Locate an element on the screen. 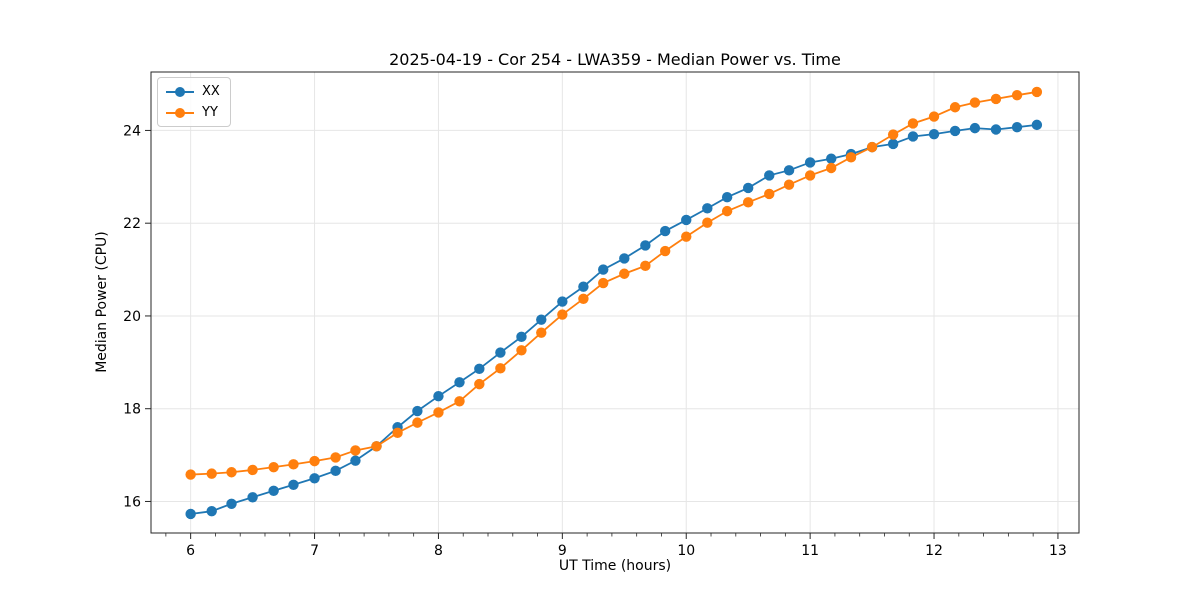 This screenshot has height=600, width=1200. x-axis-ticks: 6 7 8 9 10 11 12 13 is located at coordinates (616, 546).